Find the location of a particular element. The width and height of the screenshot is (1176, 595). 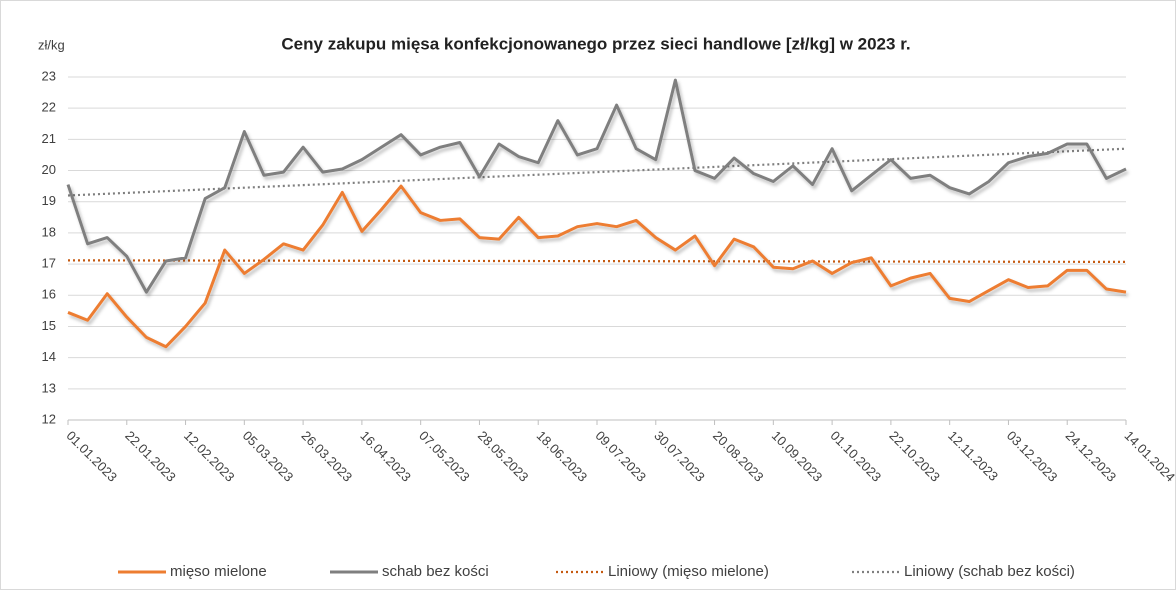

y-tick-label: 17 is located at coordinates (49, 263).